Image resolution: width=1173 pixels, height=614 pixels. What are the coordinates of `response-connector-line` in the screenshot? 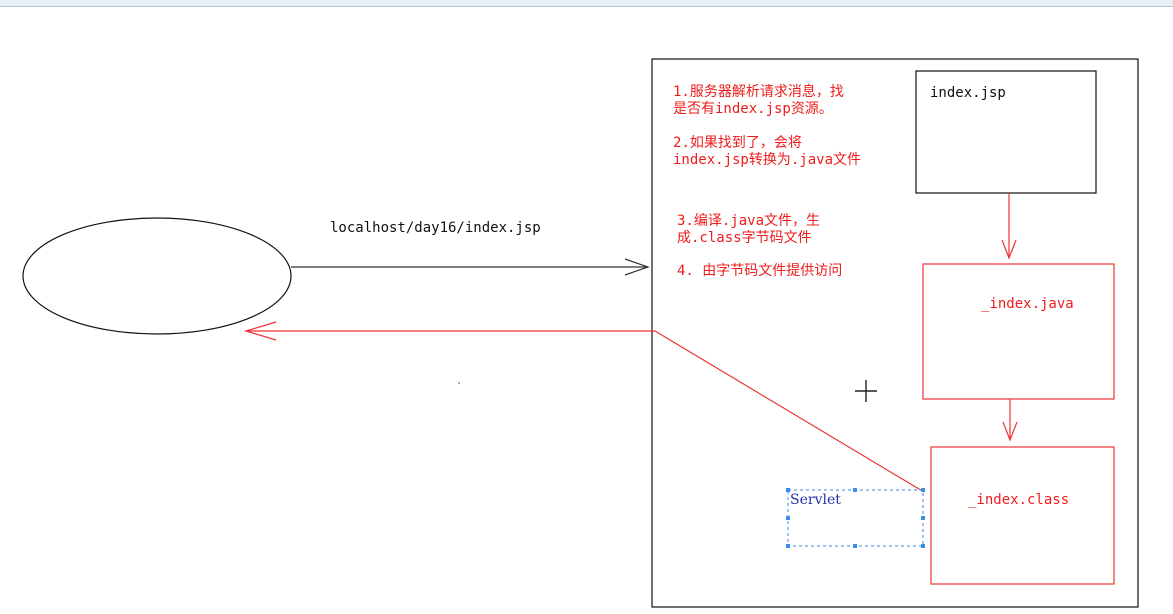 It's located at (789, 411).